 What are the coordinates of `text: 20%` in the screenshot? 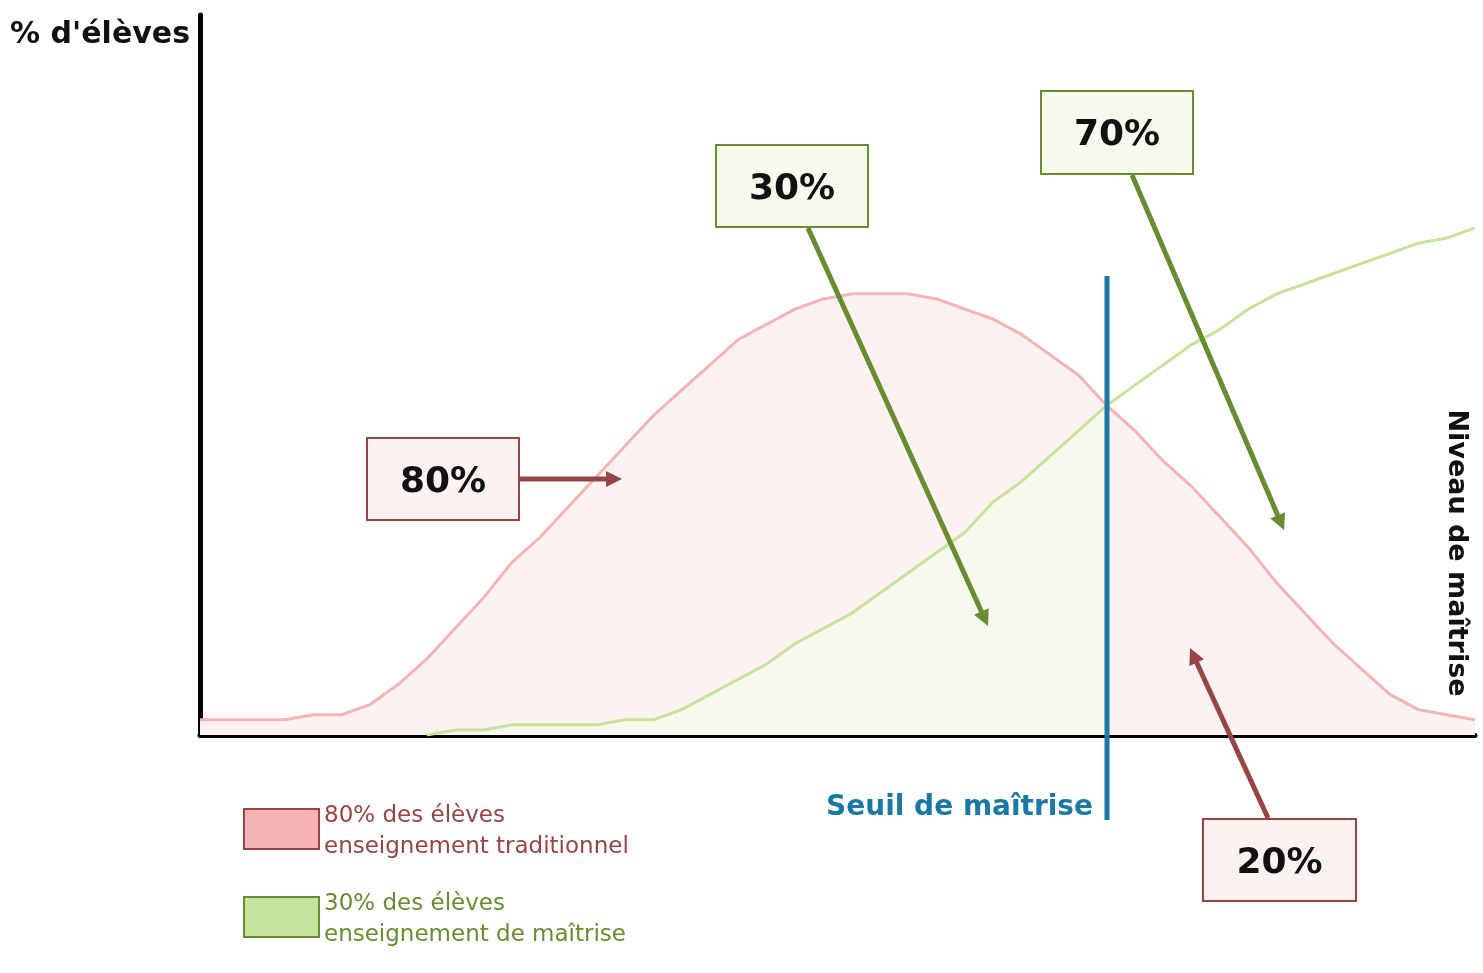 It's located at (1279, 860).